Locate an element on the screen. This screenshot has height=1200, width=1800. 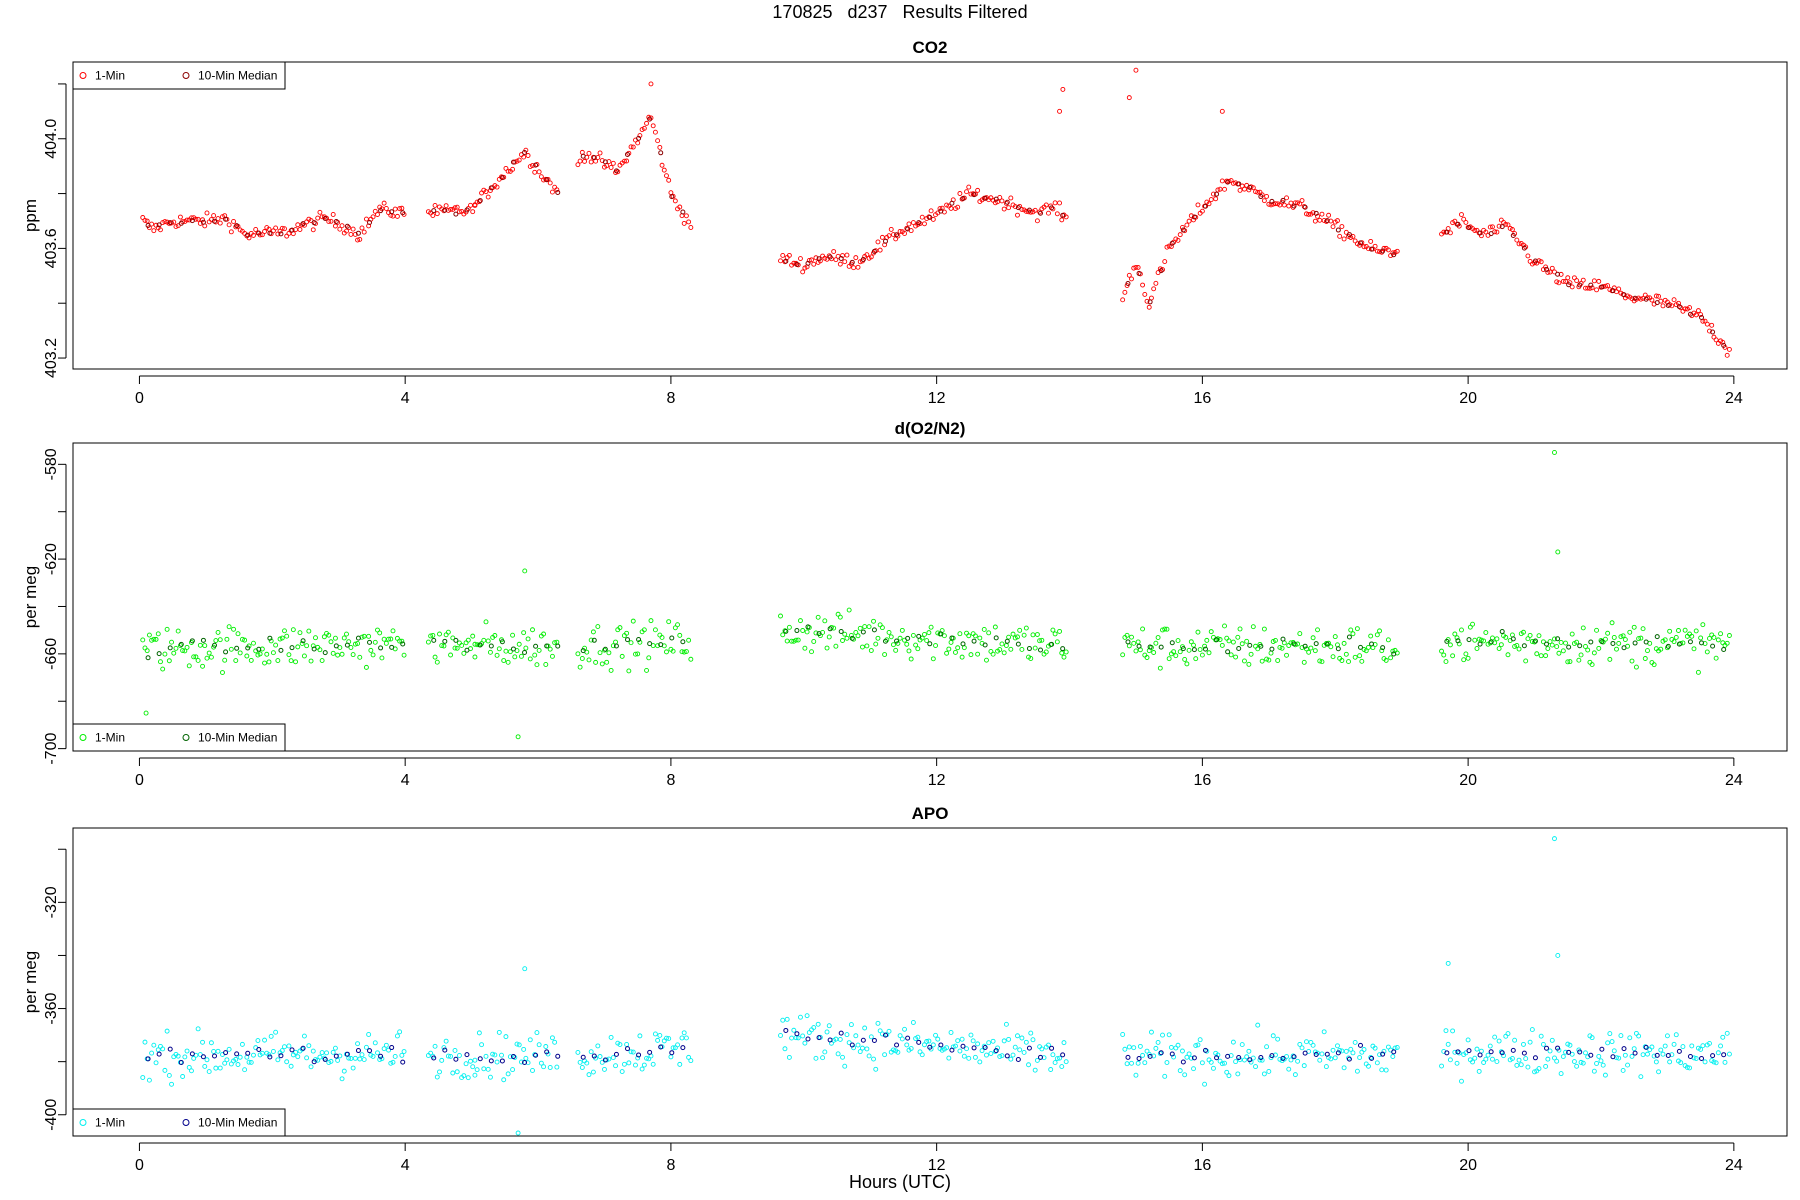
x-tick-label: 4 is located at coordinates (405, 780).